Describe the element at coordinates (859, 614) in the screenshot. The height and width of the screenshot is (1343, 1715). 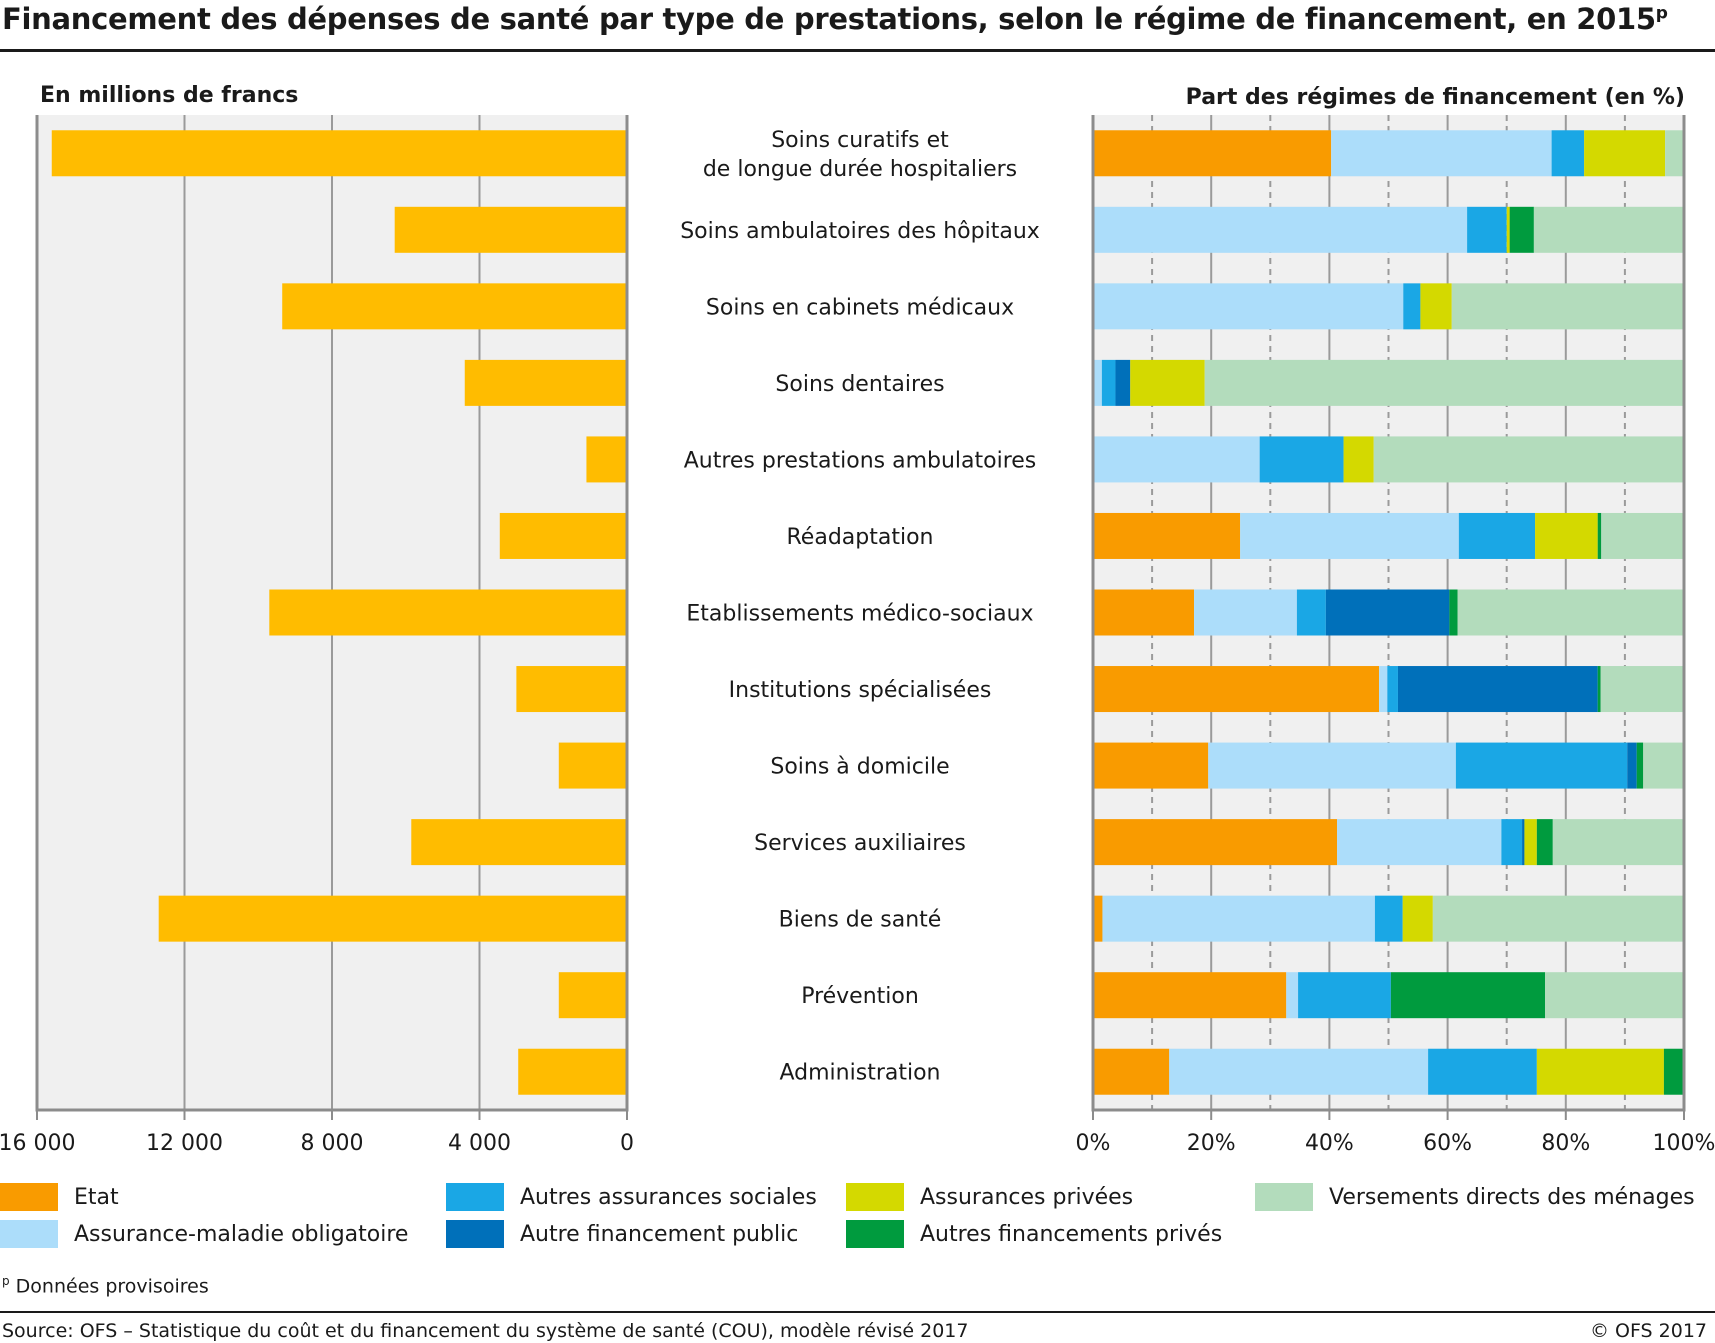
I see `category-label: Etablissements médico-sociaux` at that location.